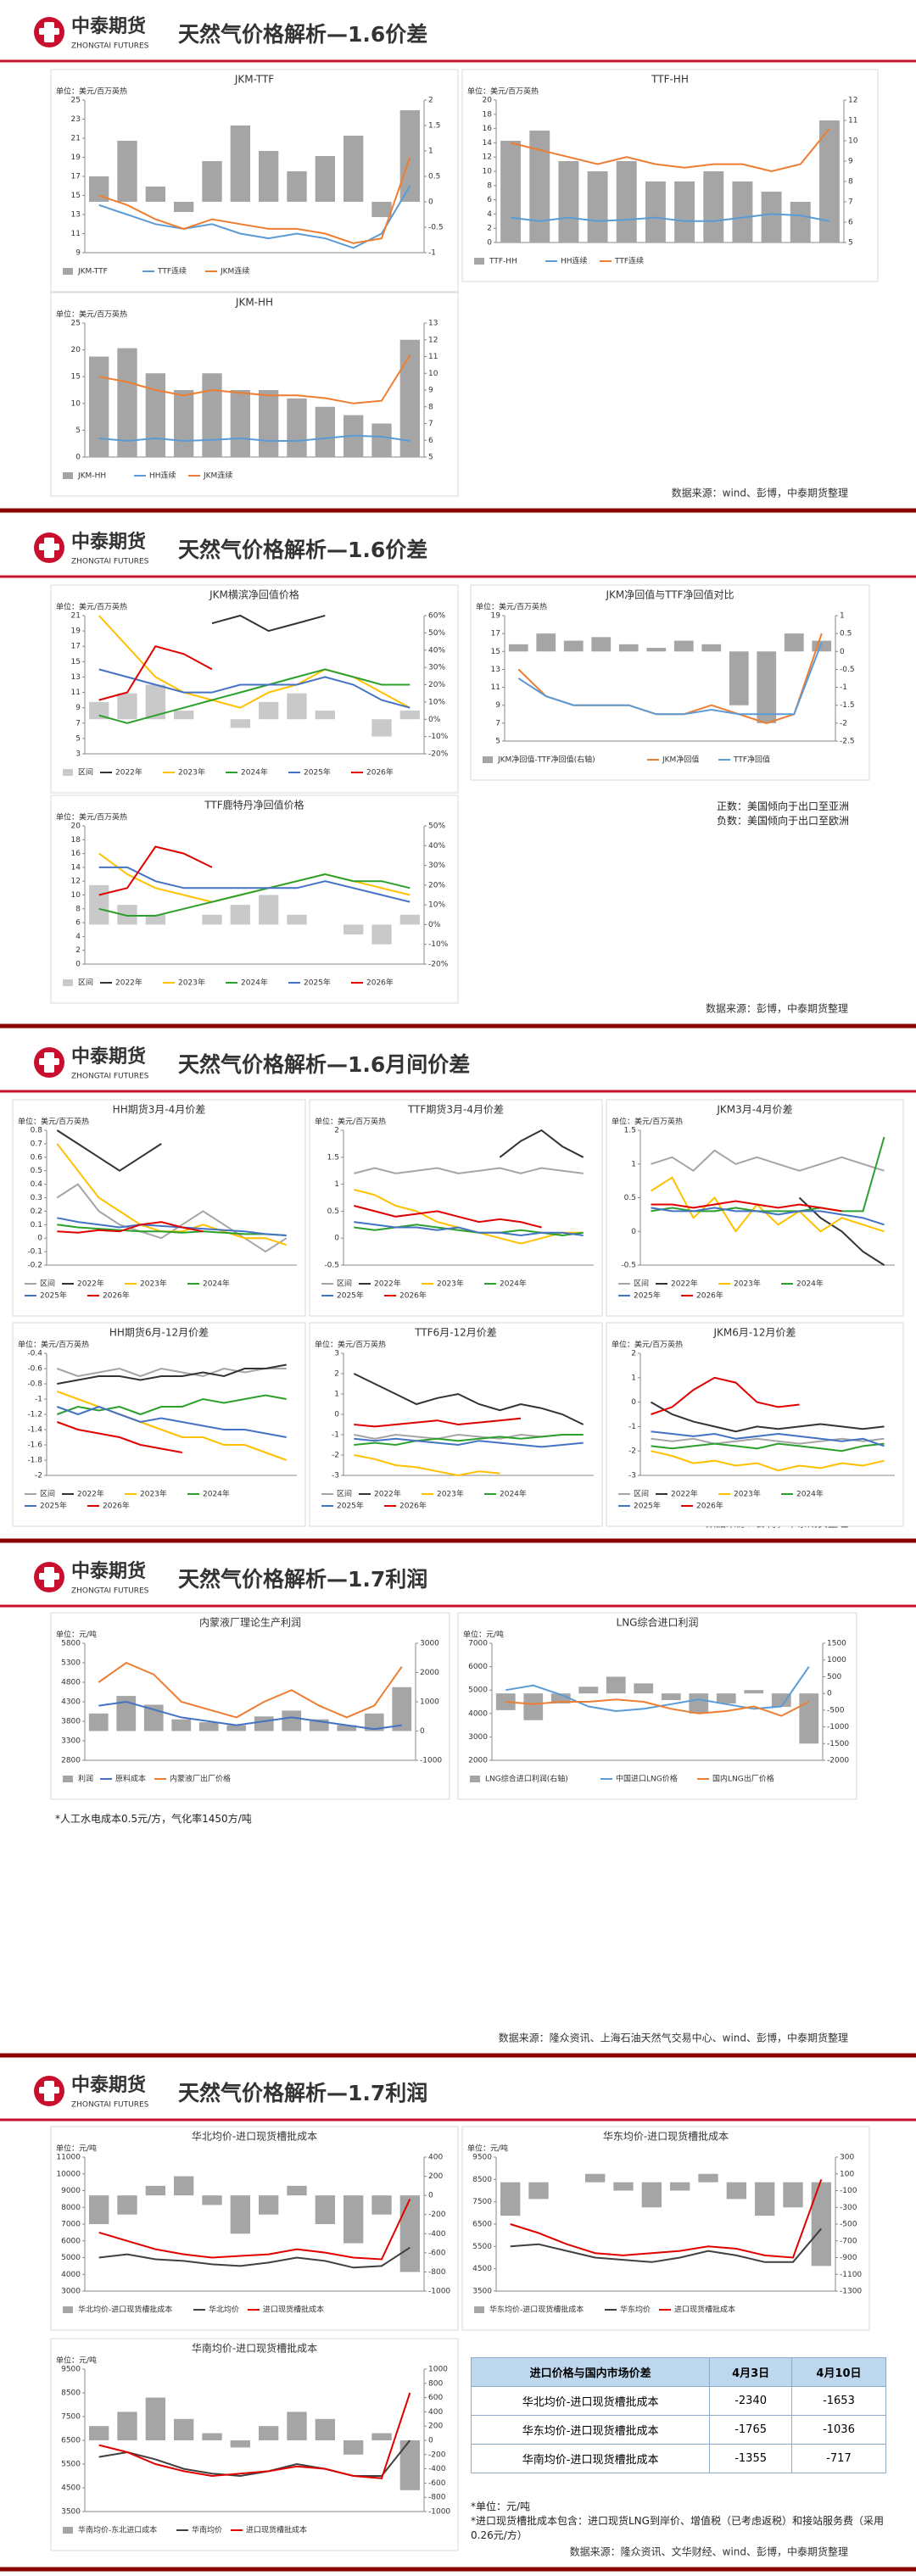  I want to click on y2-tick-label: 10%, so click(437, 906).